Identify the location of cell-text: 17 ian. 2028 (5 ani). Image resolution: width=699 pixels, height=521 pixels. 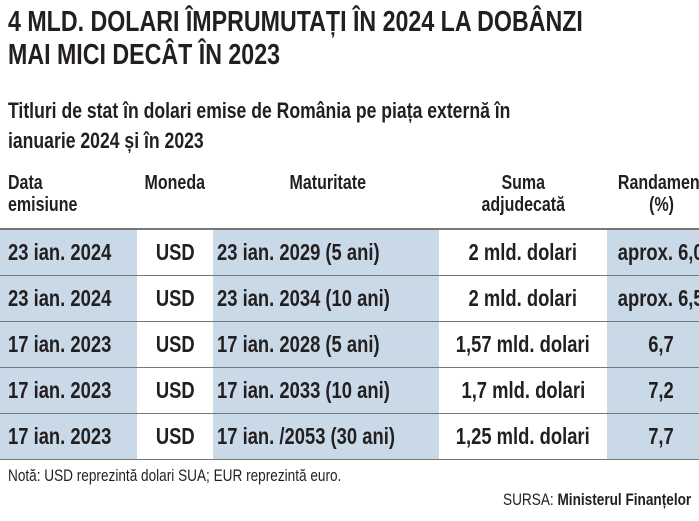
(298, 344).